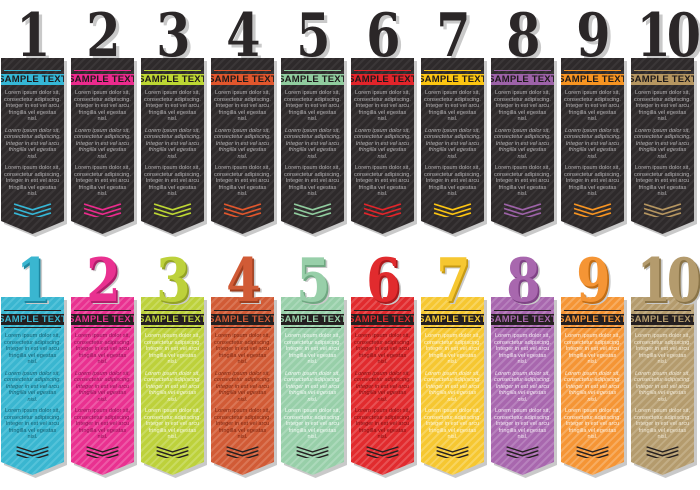 The image size is (700, 490). What do you see at coordinates (313, 281) in the screenshot?
I see `banner-number: 5` at bounding box center [313, 281].